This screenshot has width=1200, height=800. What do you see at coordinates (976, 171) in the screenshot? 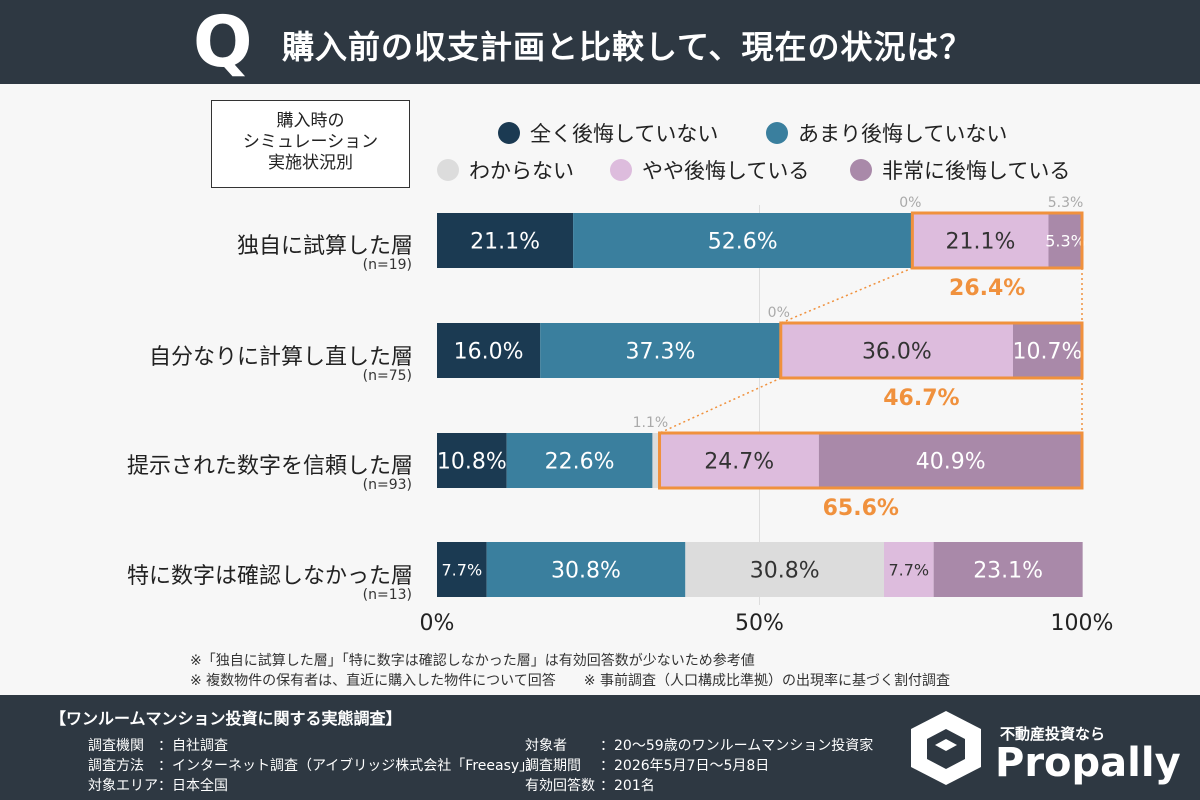
I see `legend-label-s5: 非常に後悔している` at bounding box center [976, 171].